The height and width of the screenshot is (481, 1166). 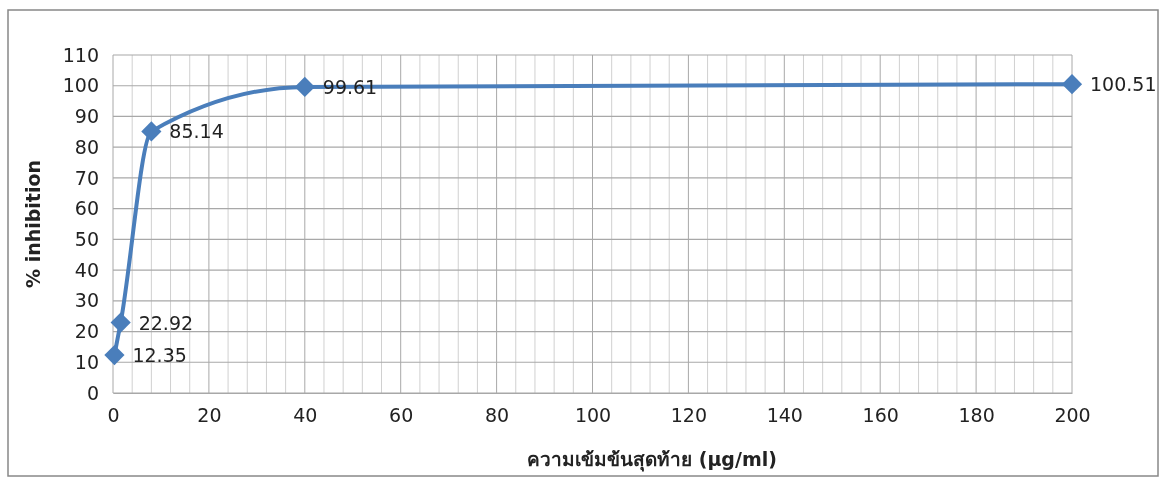 I want to click on x-tick-label: 80, so click(x=497, y=415).